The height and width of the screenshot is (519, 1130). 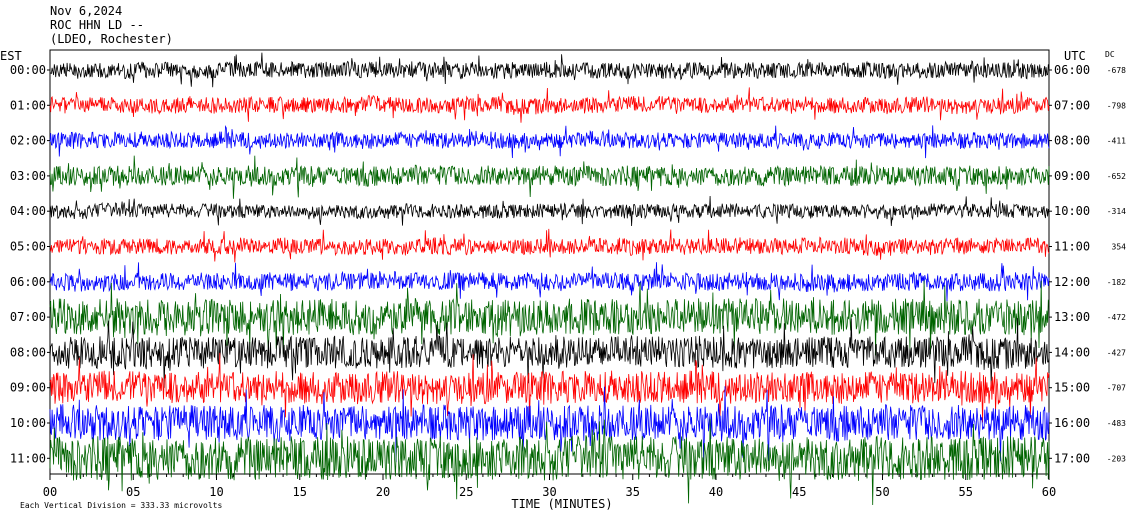 I want to click on header-date: Nov 6,2024, so click(x=86, y=11).